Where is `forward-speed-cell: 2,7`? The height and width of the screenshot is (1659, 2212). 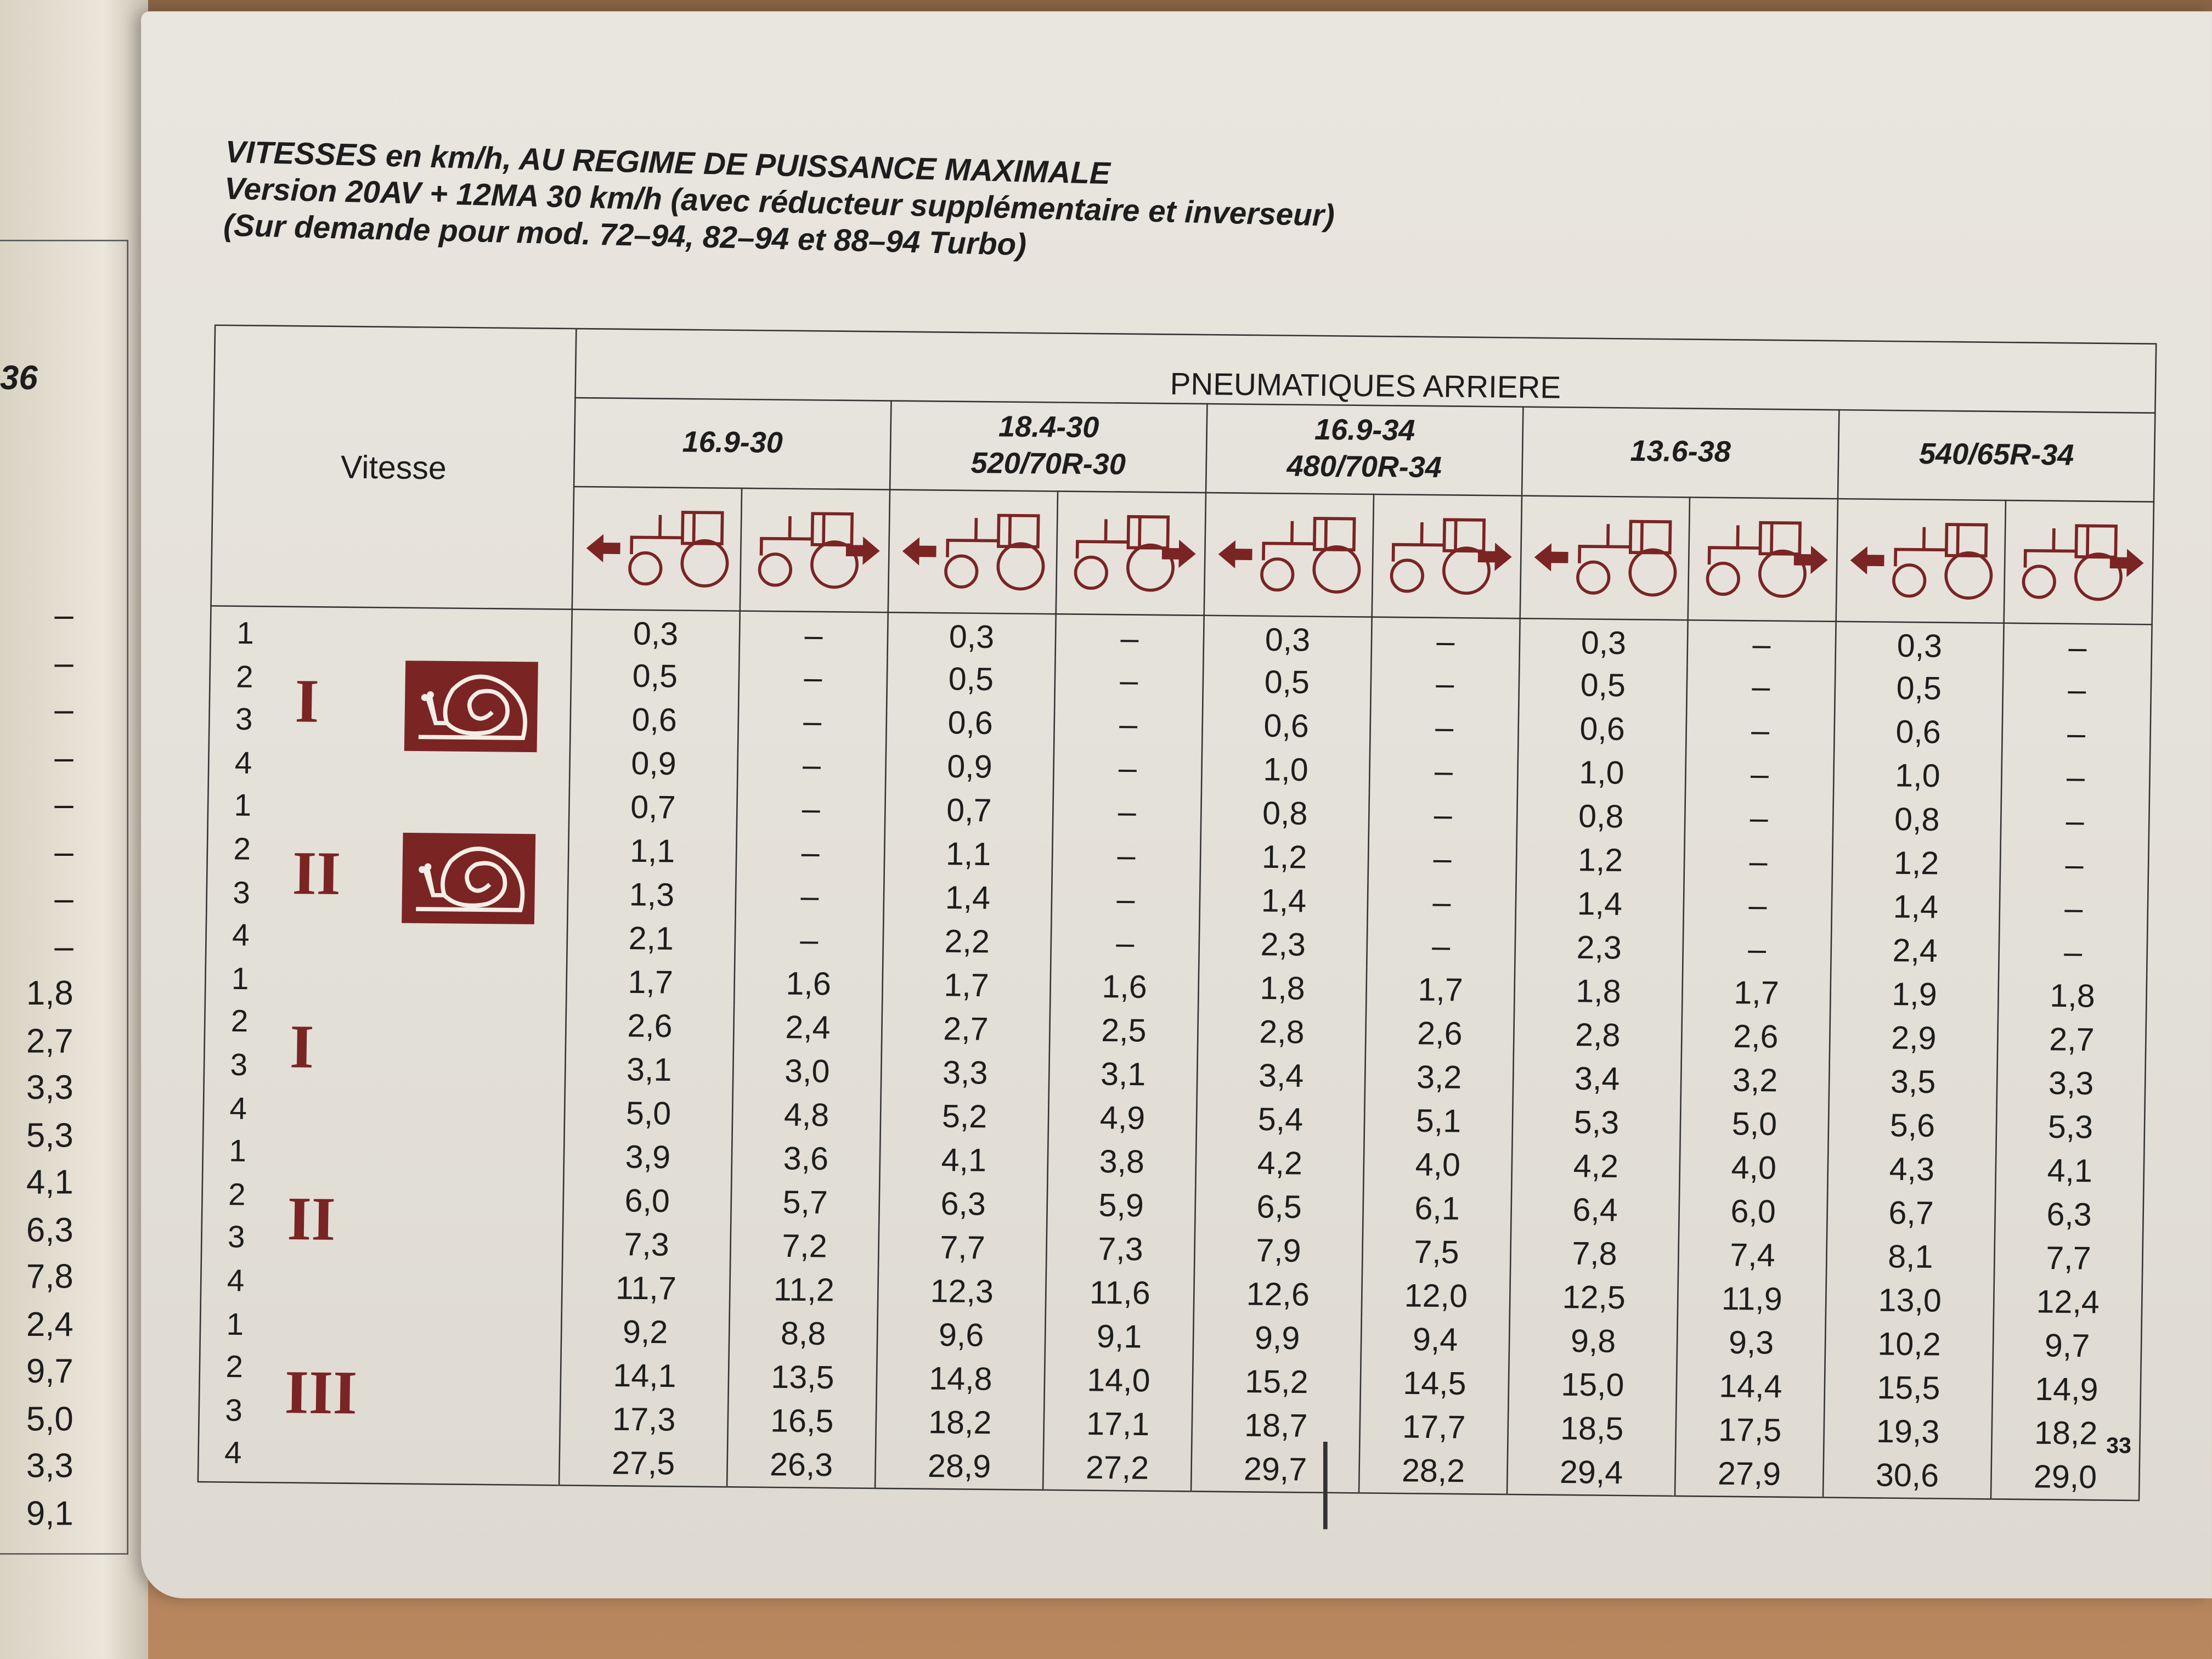 forward-speed-cell: 2,7 is located at coordinates (966, 1029).